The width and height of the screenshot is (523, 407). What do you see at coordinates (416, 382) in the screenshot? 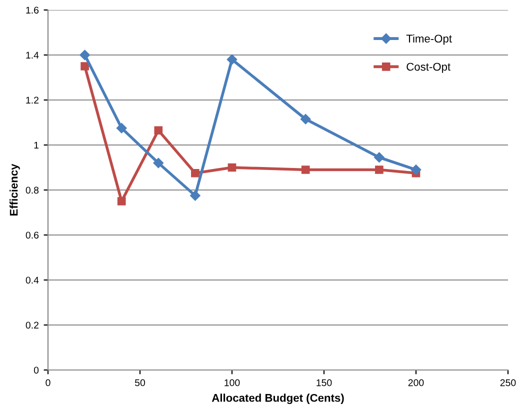
I see `x-tick-label: 200` at bounding box center [416, 382].